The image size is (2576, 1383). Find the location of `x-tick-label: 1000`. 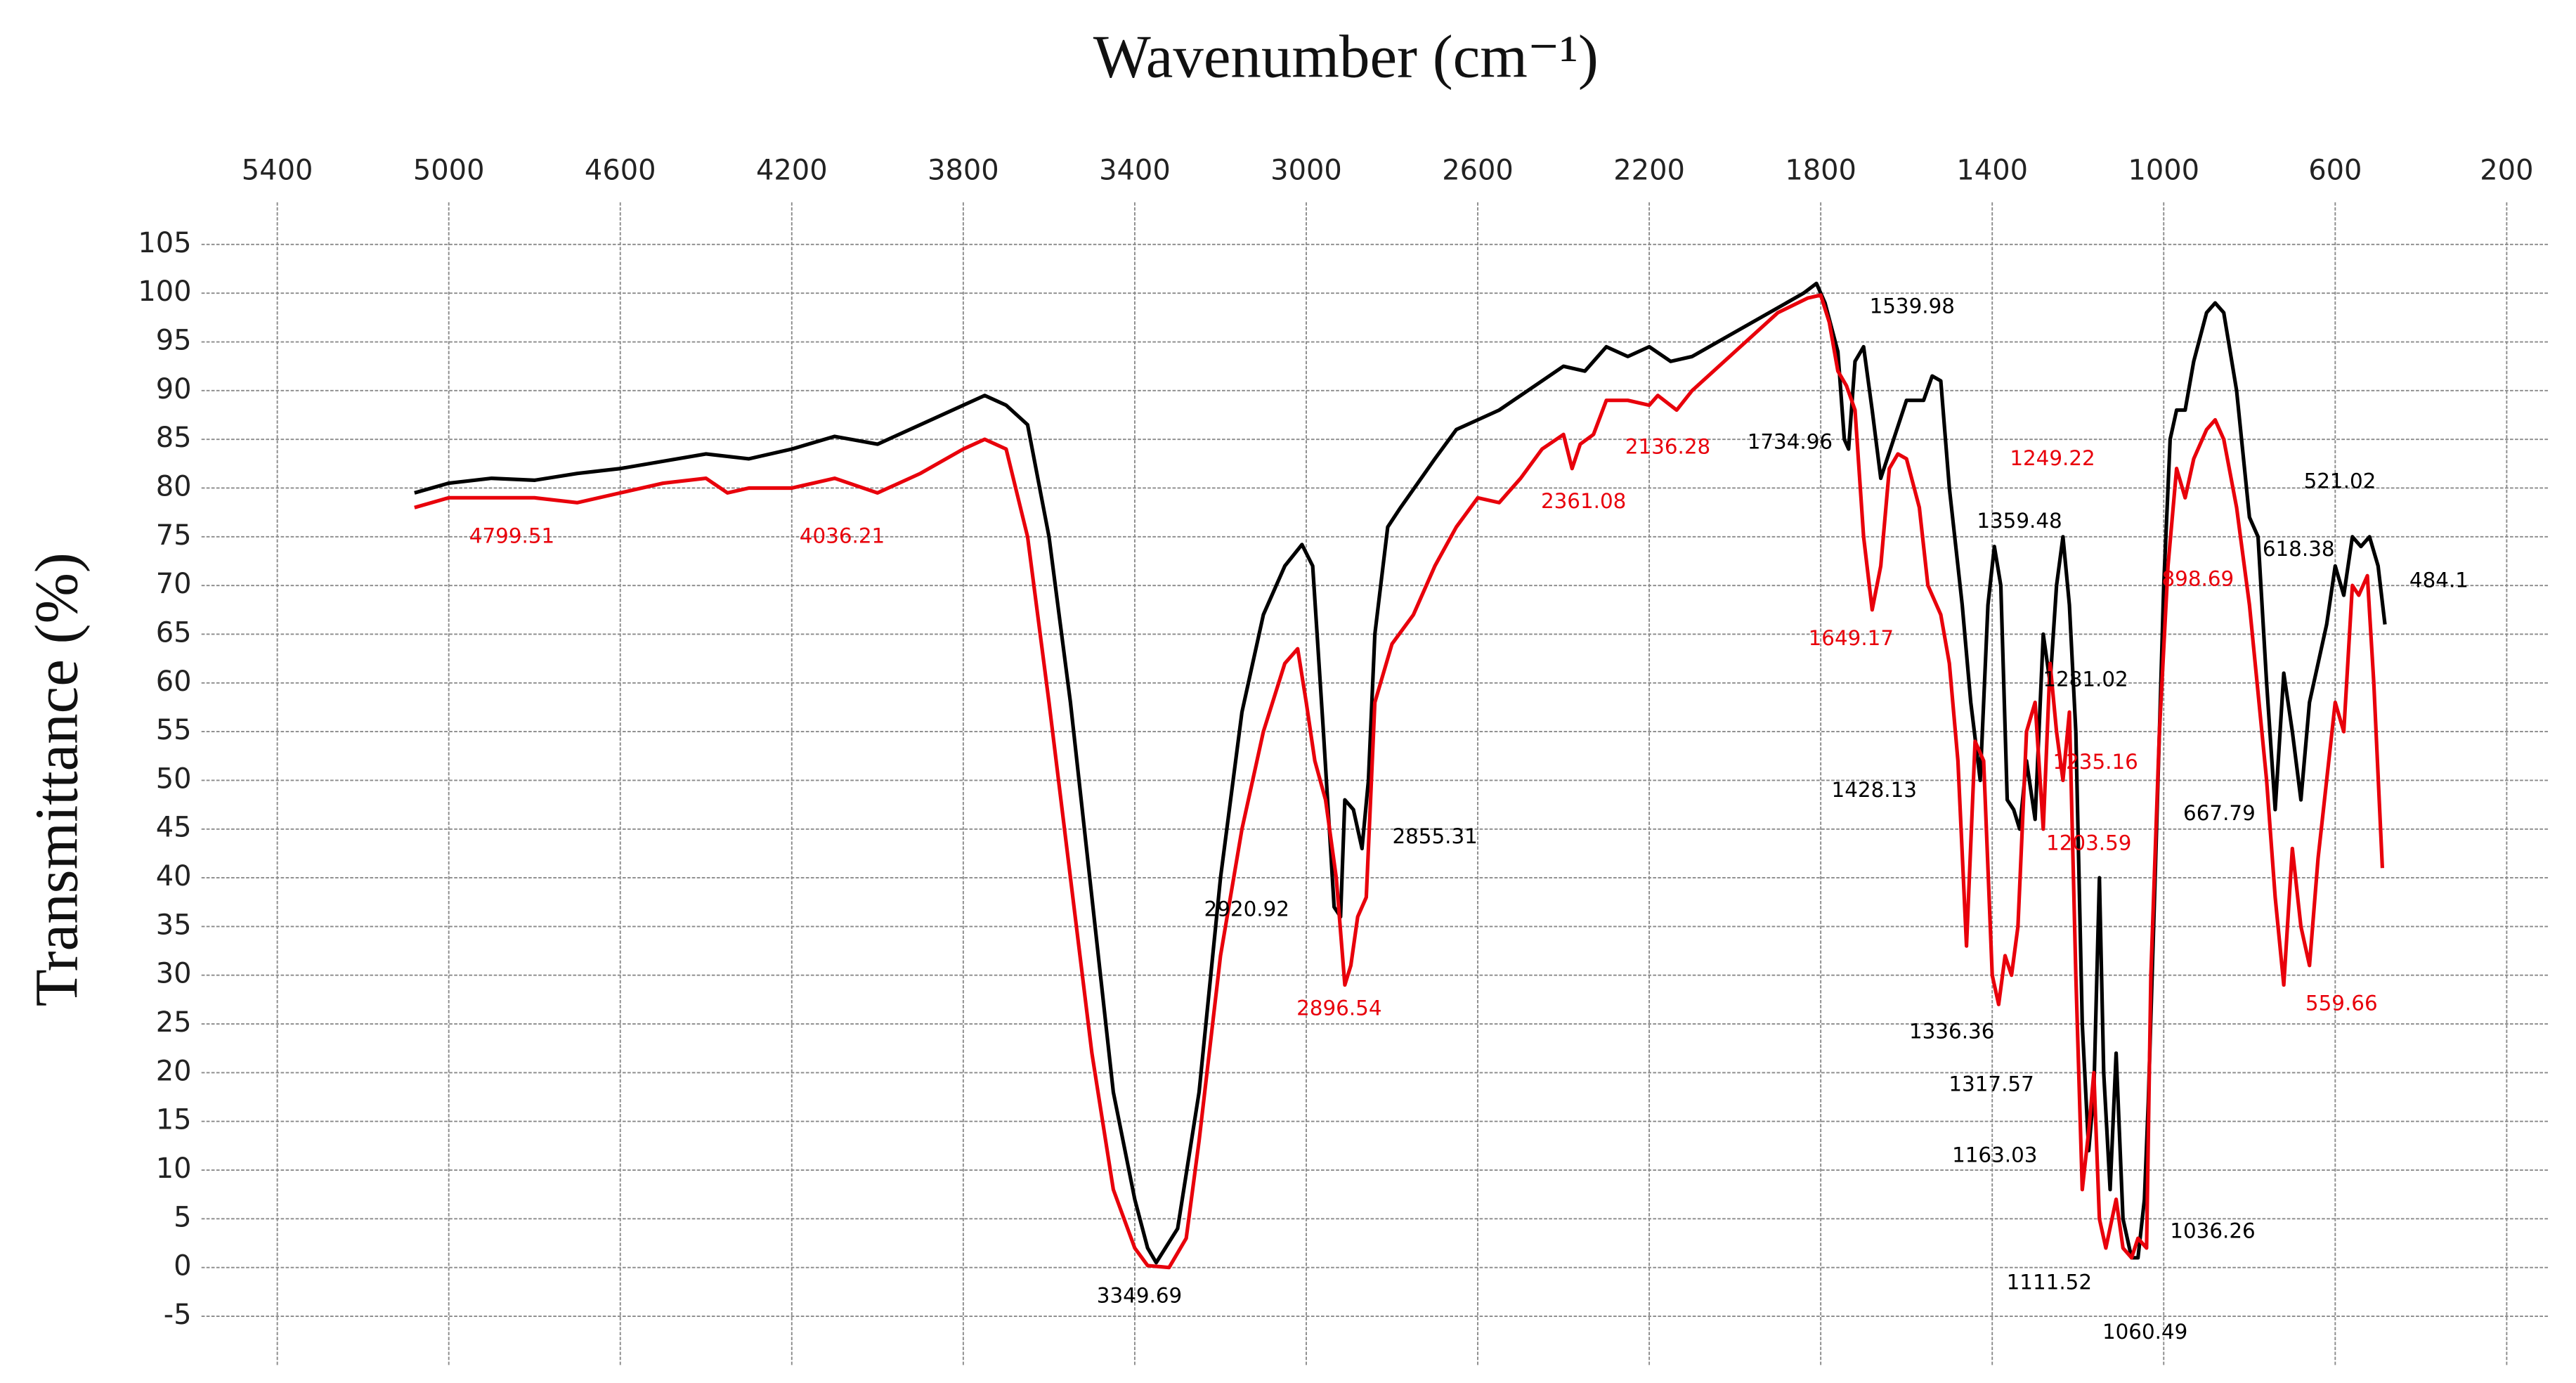

x-tick-label: 1000 is located at coordinates (2163, 170).